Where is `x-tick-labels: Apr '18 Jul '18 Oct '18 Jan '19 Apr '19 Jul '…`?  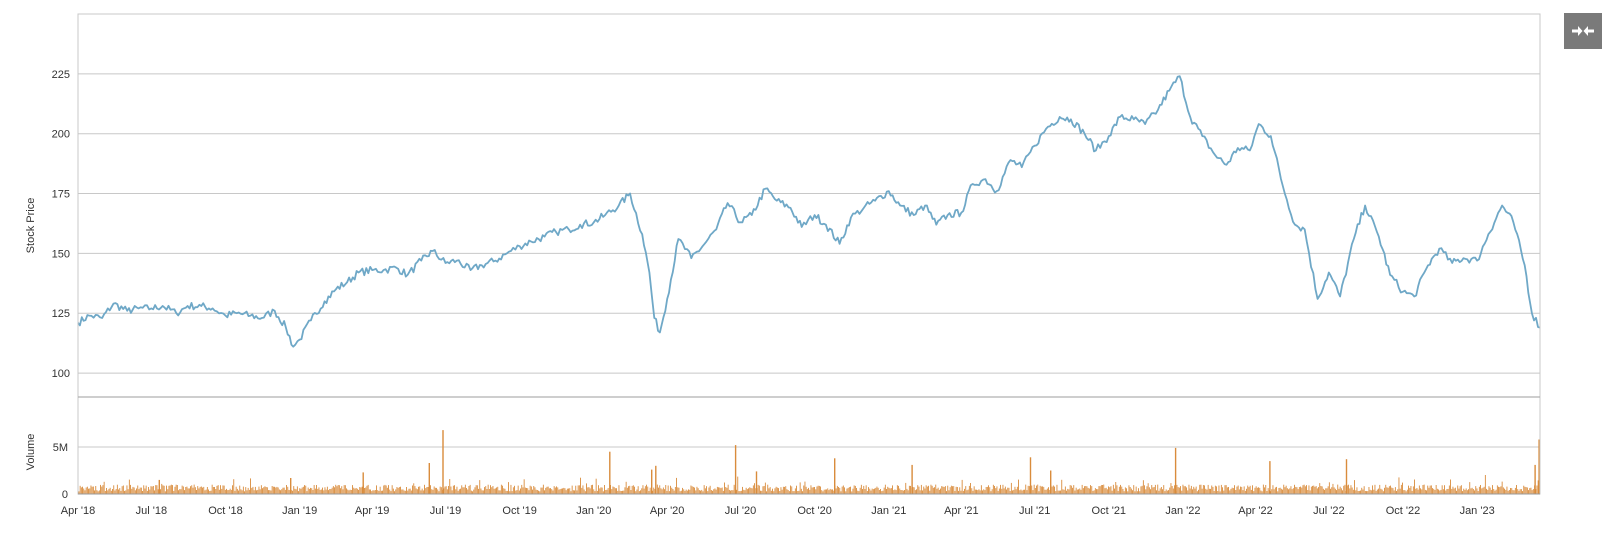
x-tick-labels: Apr '18 Jul '18 Oct '18 Jan '19 Apr '19 Jul '… is located at coordinates (778, 511).